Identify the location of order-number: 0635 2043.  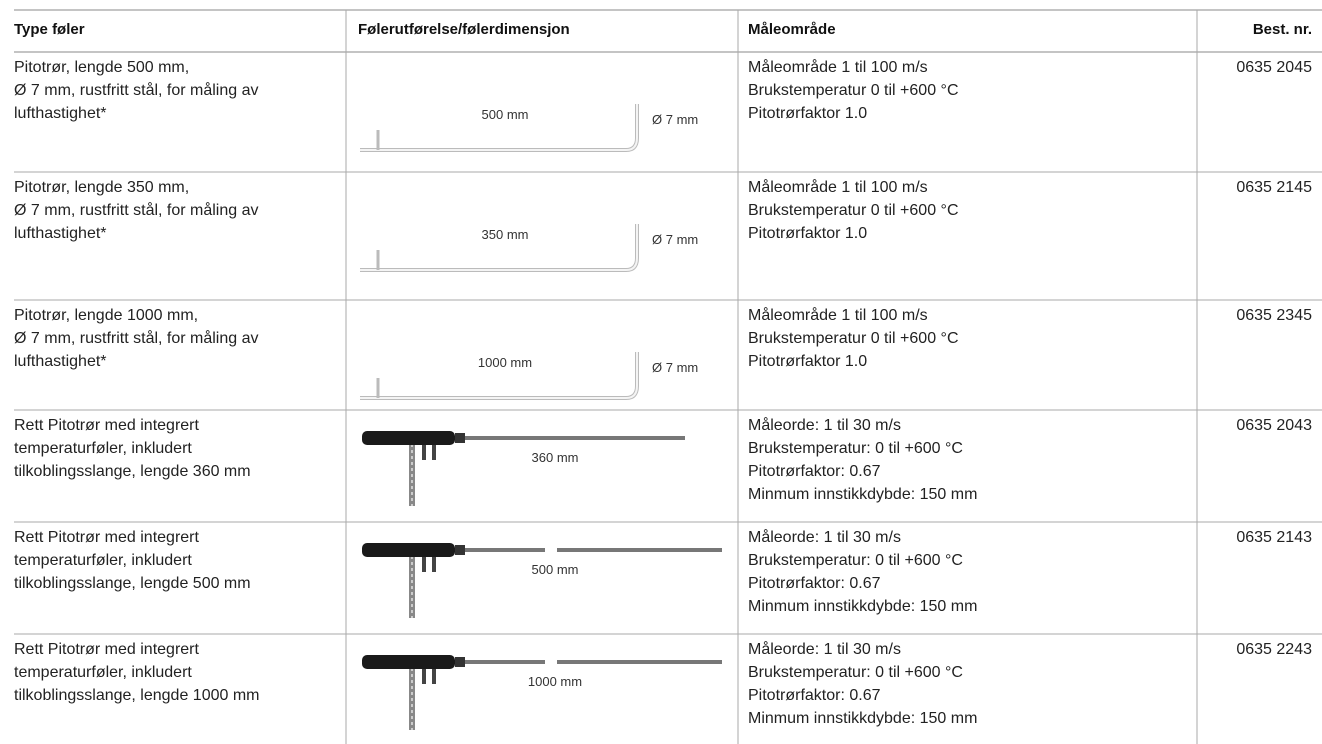
(1274, 425).